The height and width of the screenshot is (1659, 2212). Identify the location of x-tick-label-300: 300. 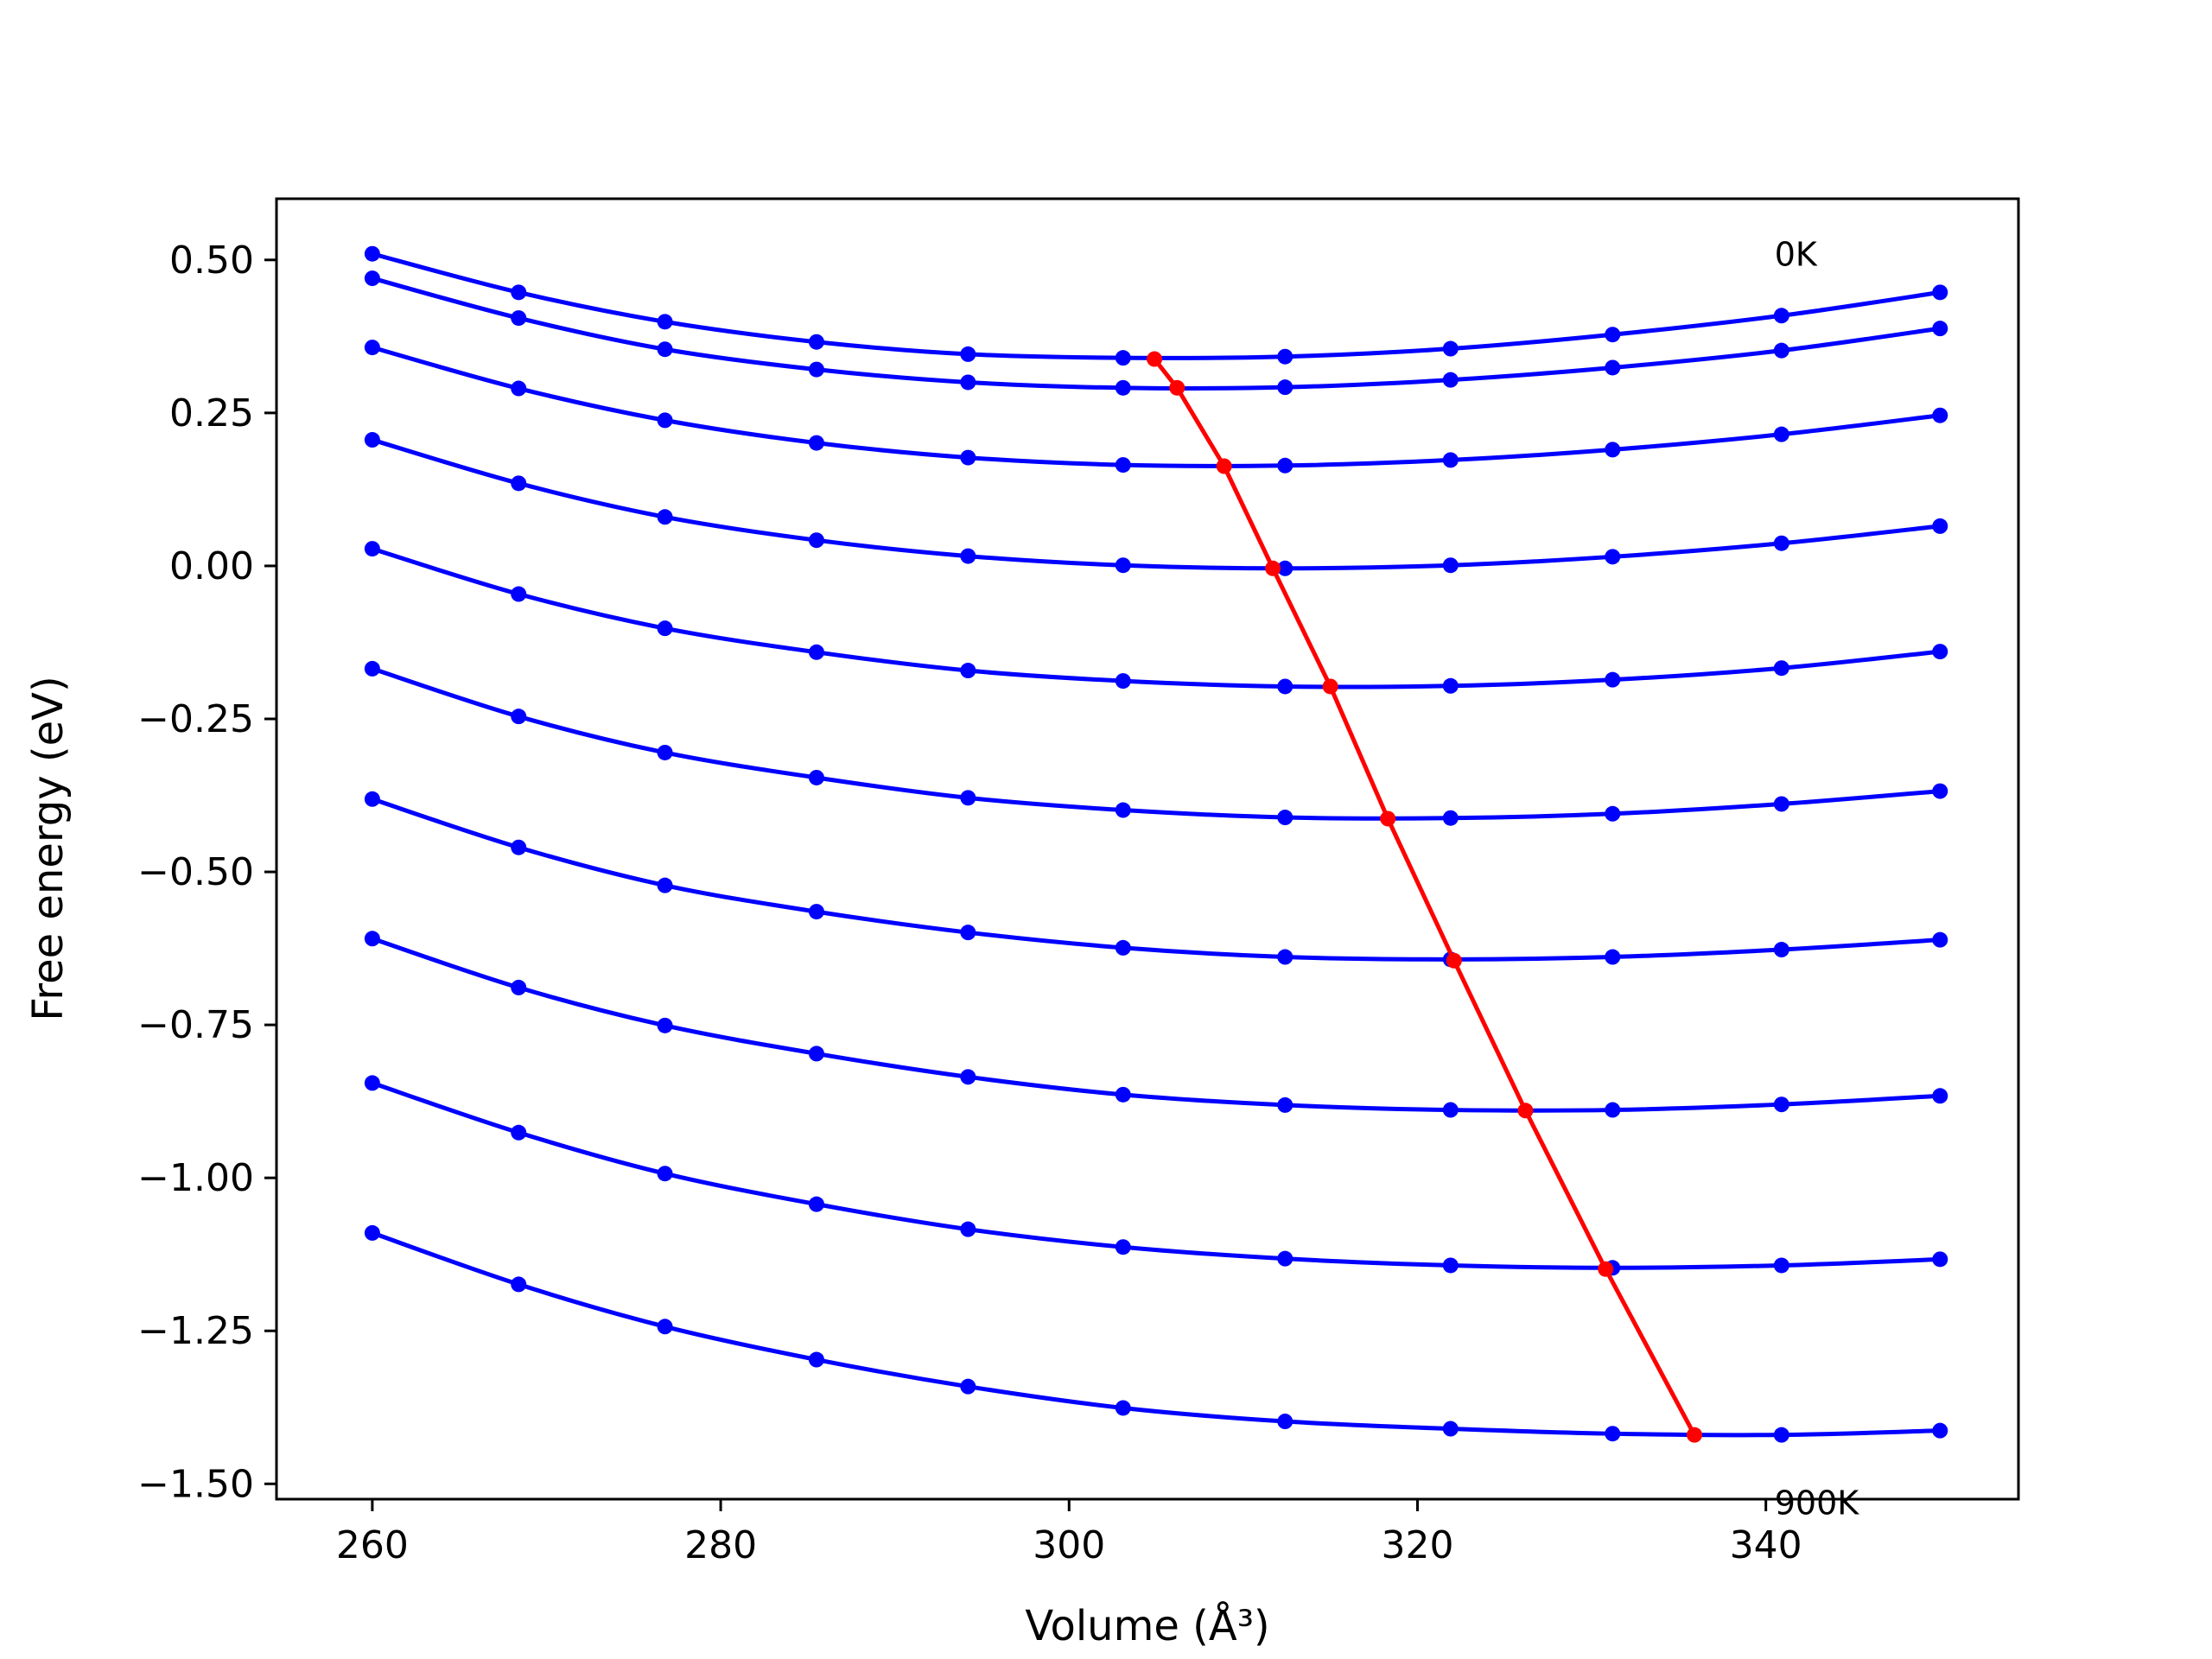
(1069, 1545).